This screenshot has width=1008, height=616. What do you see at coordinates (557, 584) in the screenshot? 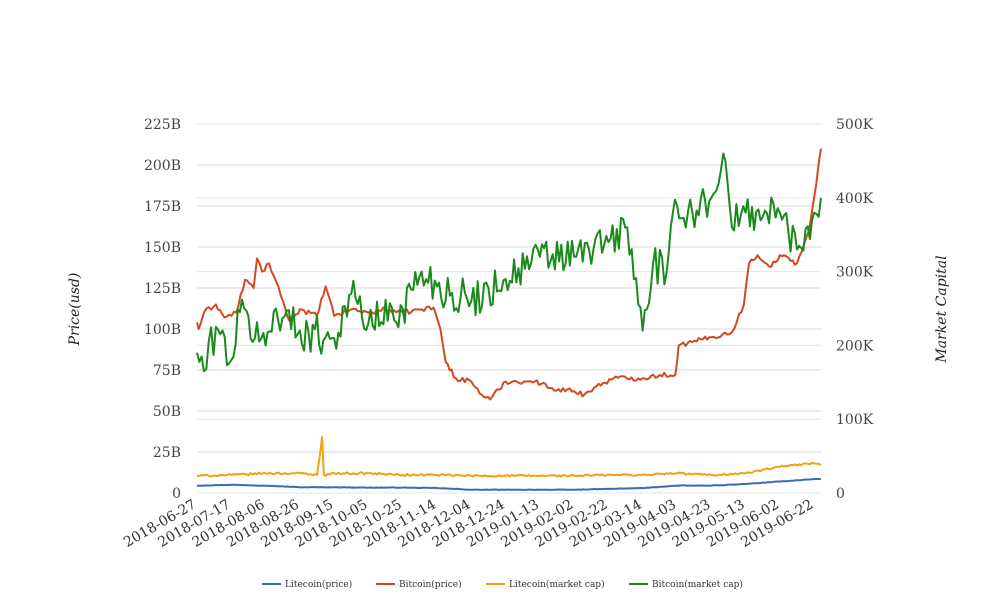
I see `legend-label: Litecoin(market cap)` at bounding box center [557, 584].